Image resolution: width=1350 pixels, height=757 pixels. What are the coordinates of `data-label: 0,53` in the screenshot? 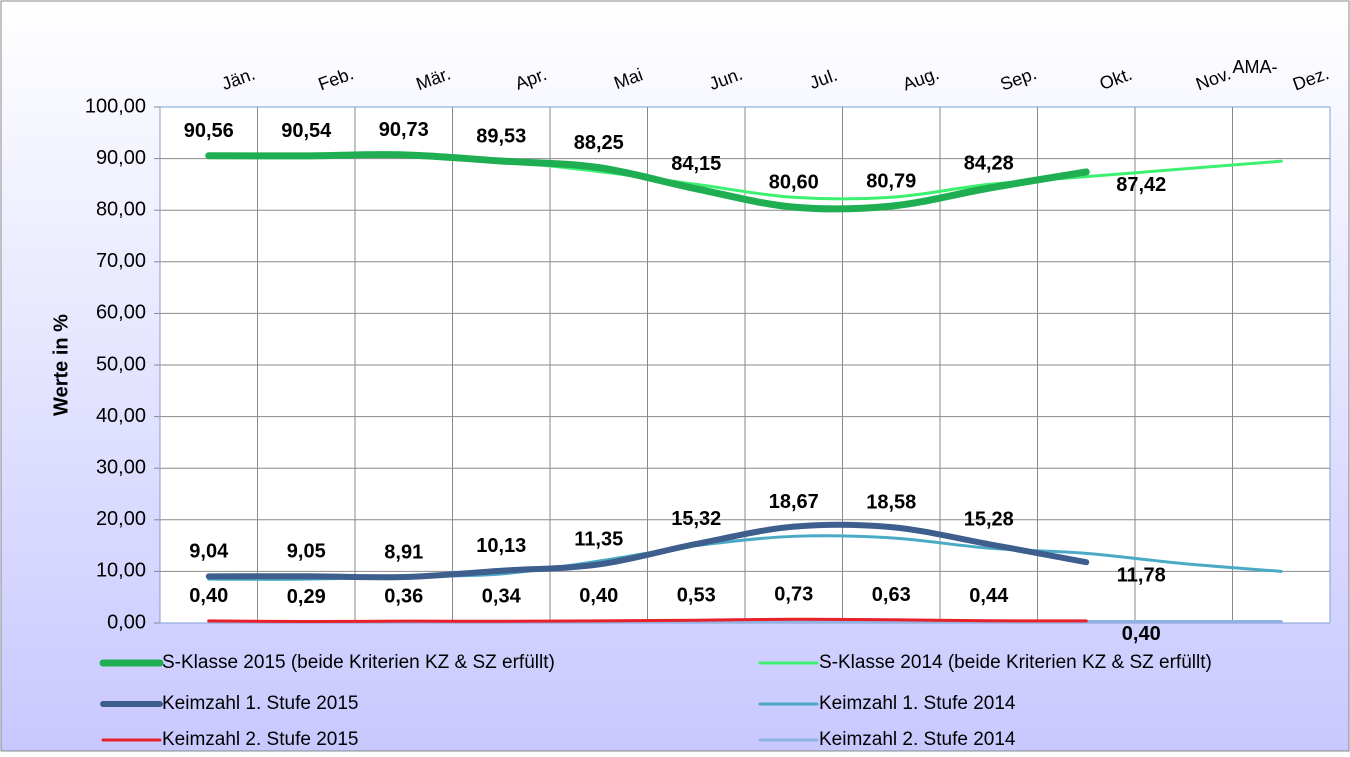 It's located at (696, 596).